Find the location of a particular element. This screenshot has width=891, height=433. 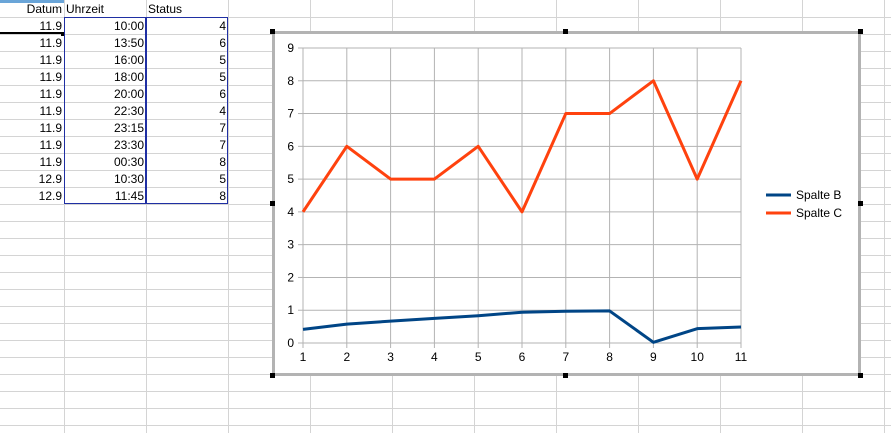

y-tick-label: 6 is located at coordinates (290, 146).